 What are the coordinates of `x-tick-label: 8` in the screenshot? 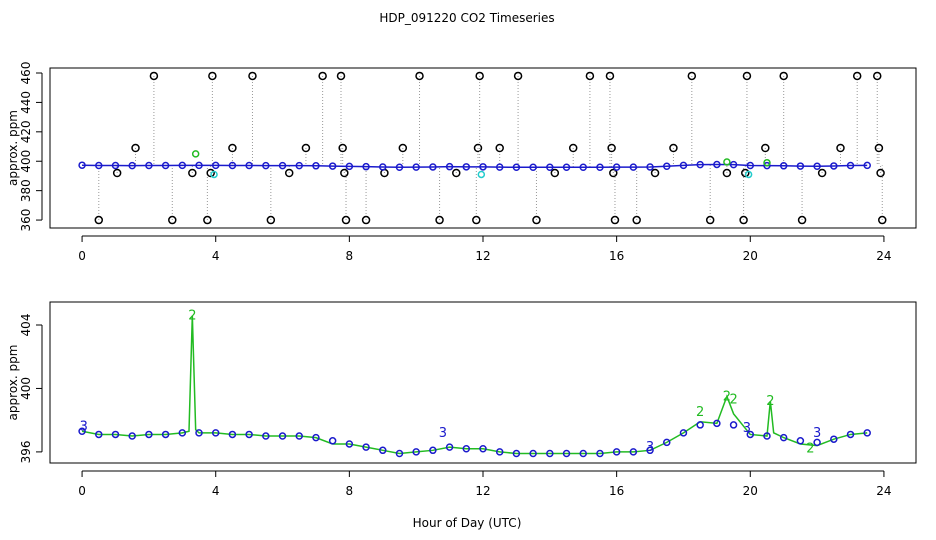 It's located at (350, 256).